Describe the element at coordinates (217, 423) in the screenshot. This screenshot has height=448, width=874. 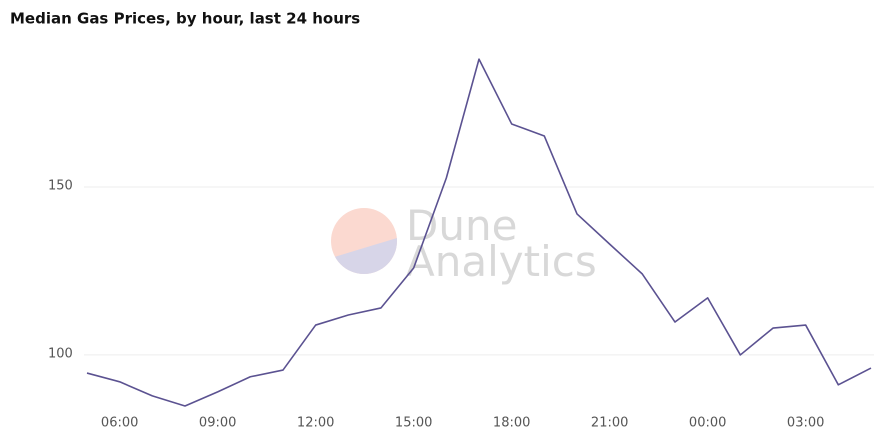
I see `x-tick-label: 09:00` at that location.